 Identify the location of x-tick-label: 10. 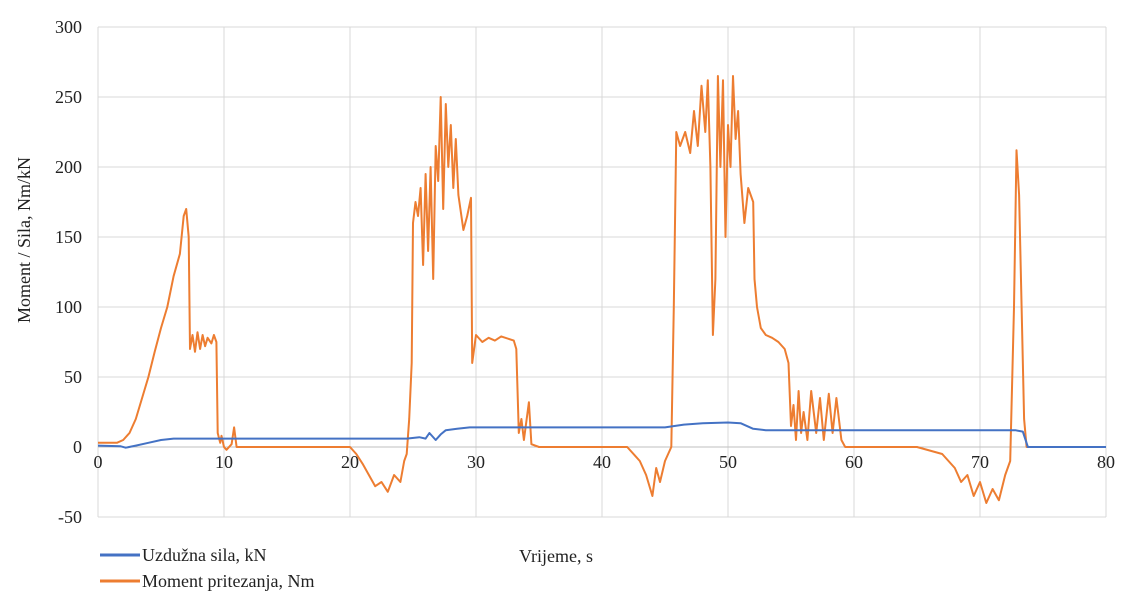
(224, 462).